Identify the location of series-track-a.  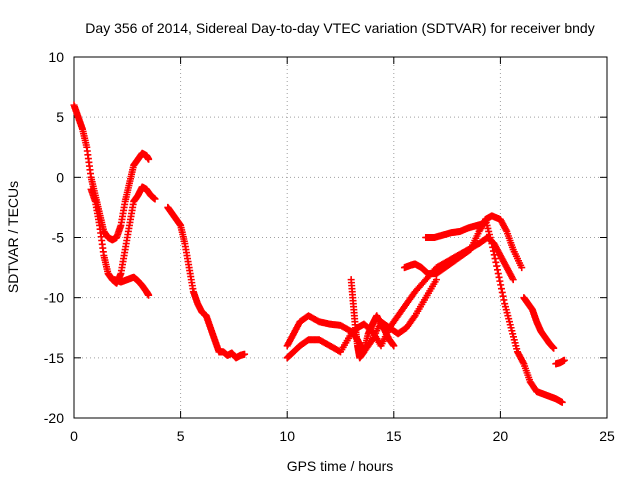
(111, 172).